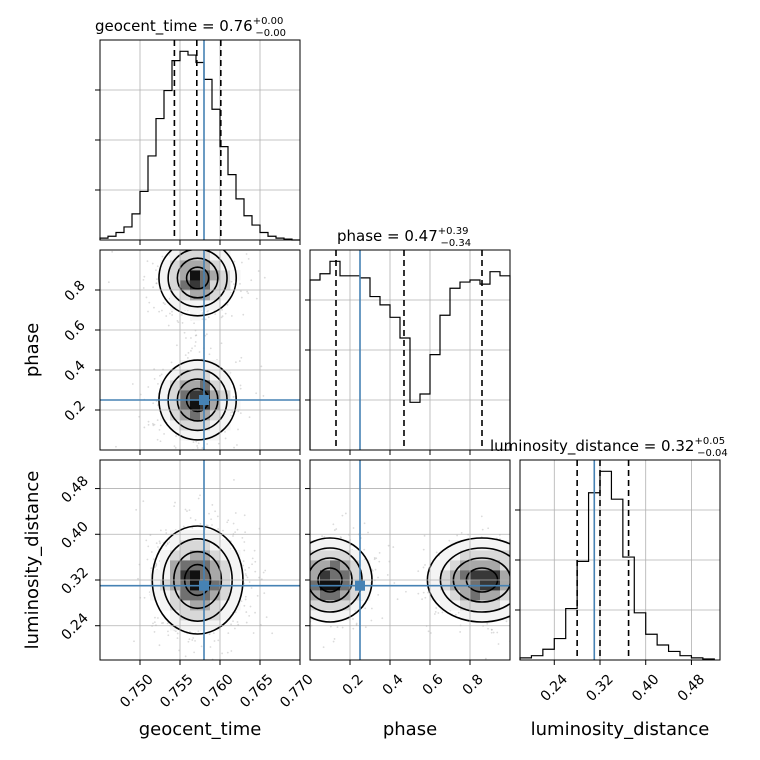 This screenshot has height=760, width=760. What do you see at coordinates (410, 355) in the screenshot?
I see `histogram-phase` at bounding box center [410, 355].